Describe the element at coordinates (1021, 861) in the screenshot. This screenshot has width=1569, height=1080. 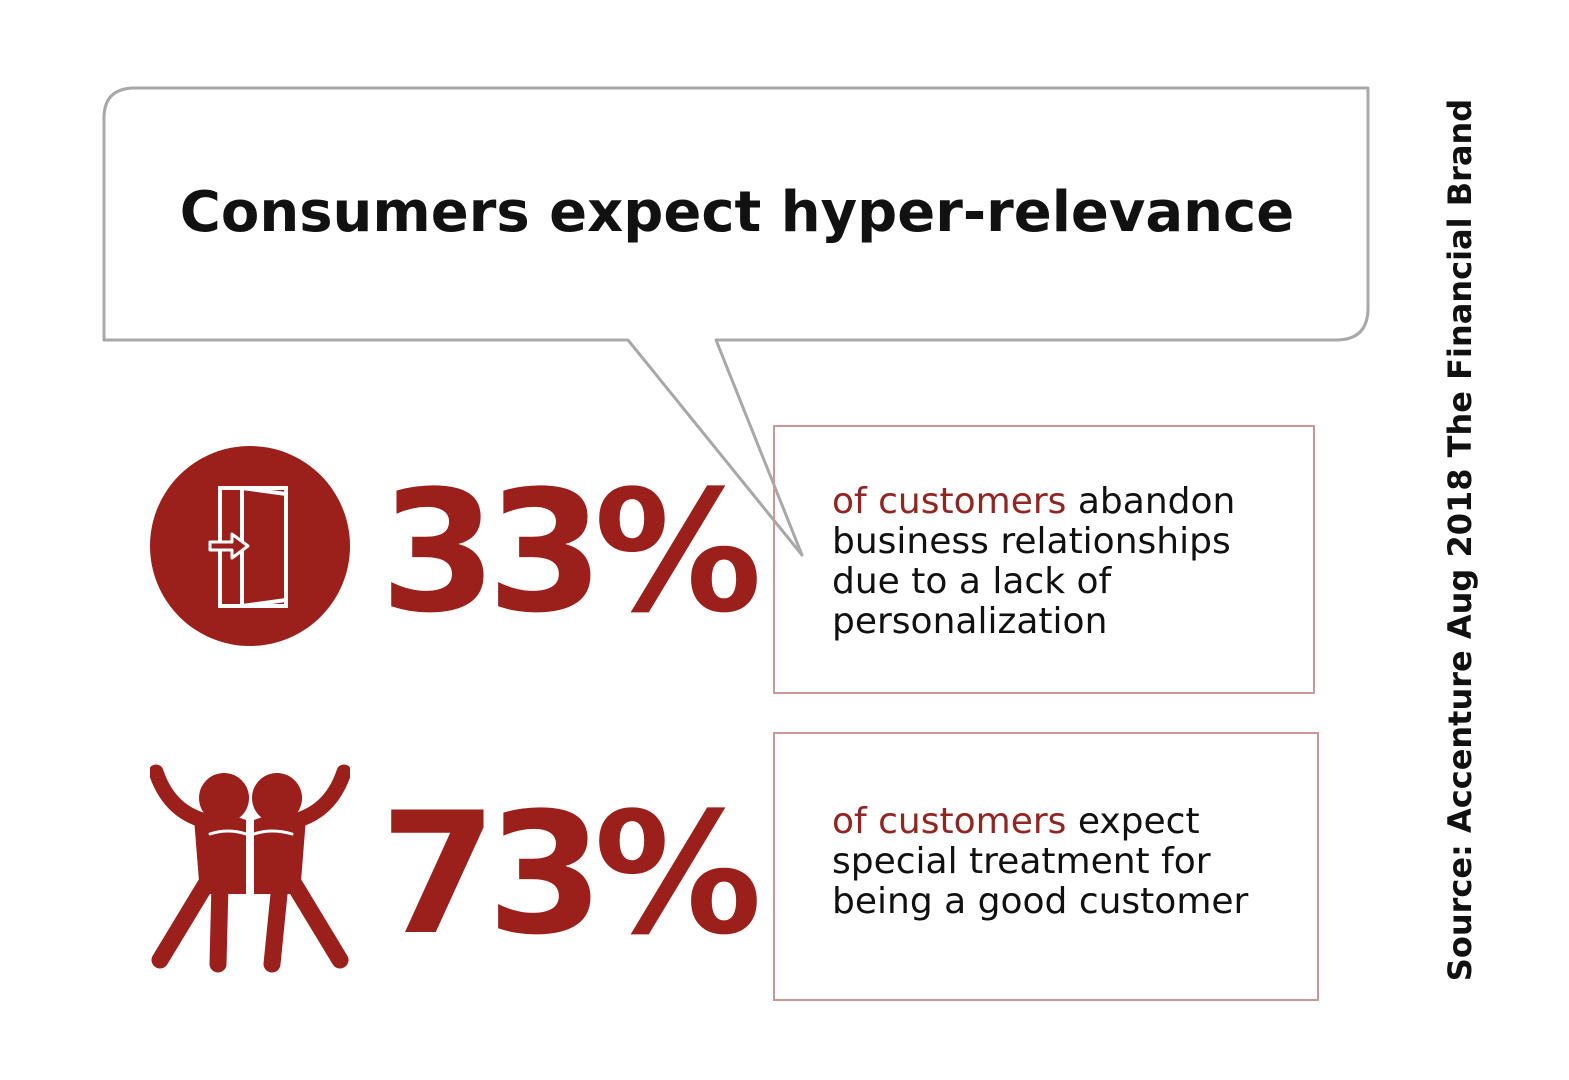
I see `stat-text-2-line2: special treatment for` at that location.